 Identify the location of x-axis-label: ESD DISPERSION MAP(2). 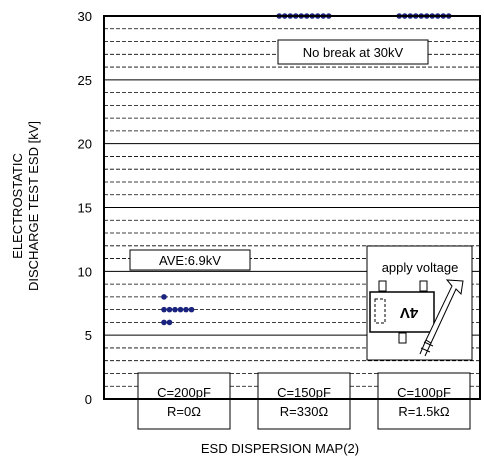
(280, 448).